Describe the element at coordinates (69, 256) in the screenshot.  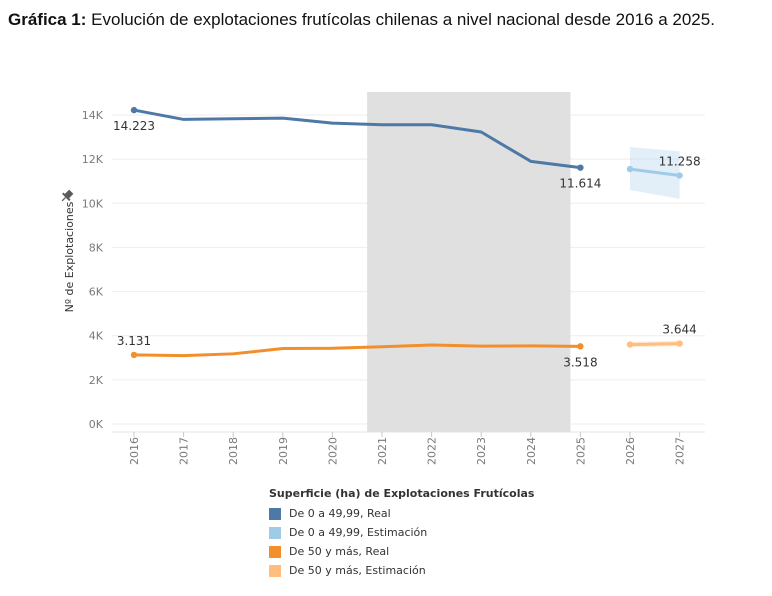
I see `y-axis-label: Nº de Explotaciones` at that location.